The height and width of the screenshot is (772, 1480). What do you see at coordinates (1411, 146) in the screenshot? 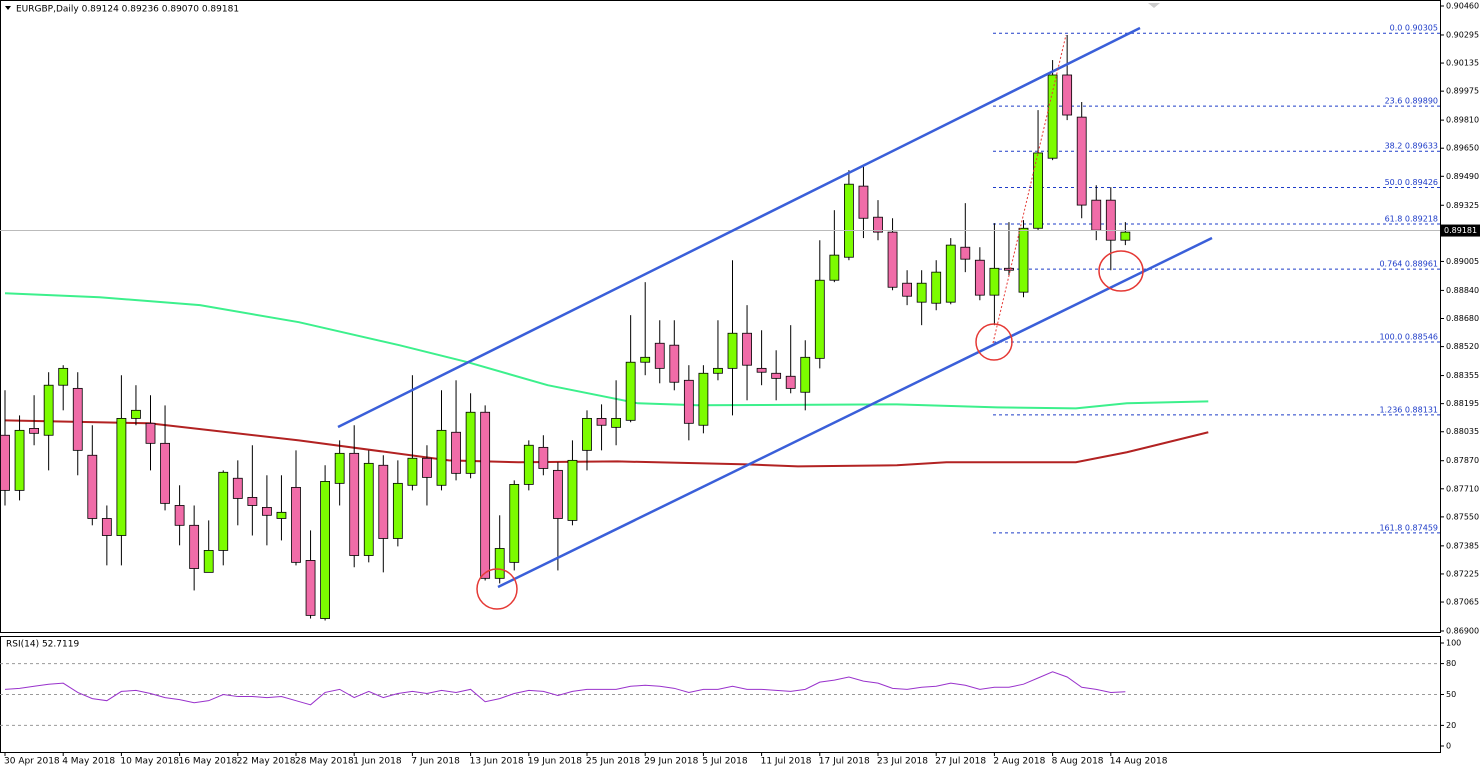
I see `fib-label: 38.2 0.89633` at bounding box center [1411, 146].